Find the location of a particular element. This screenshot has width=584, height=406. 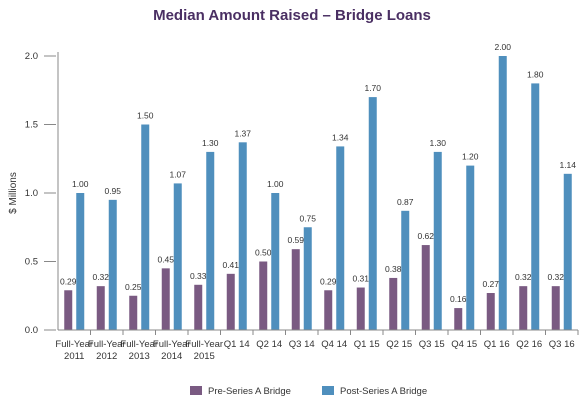

data-label: 1.20 is located at coordinates (470, 157).